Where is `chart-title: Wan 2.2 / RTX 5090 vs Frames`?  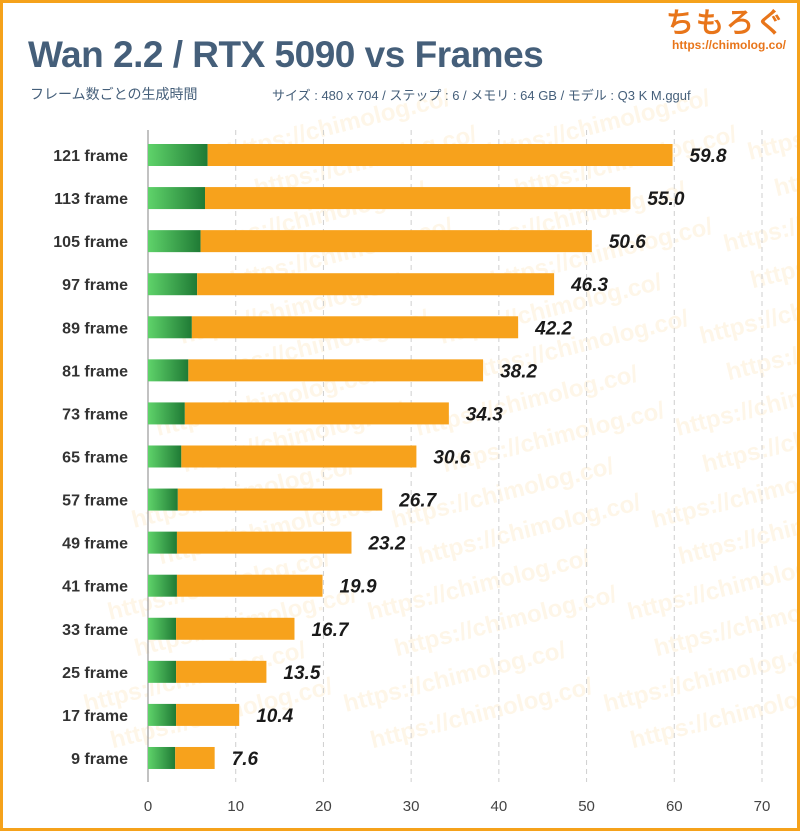
chart-title: Wan 2.2 / RTX 5090 vs Frames is located at coordinates (286, 54).